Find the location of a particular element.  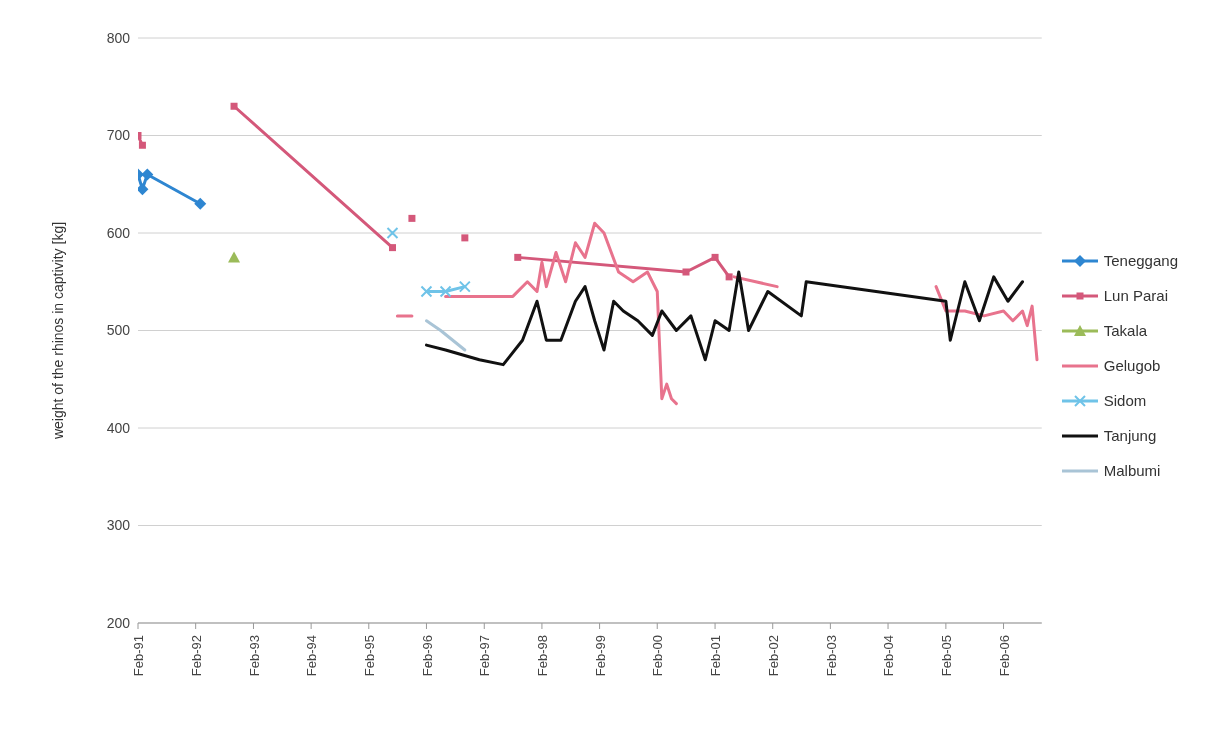

x-tick-label: Feb-99 is located at coordinates (600, 656).